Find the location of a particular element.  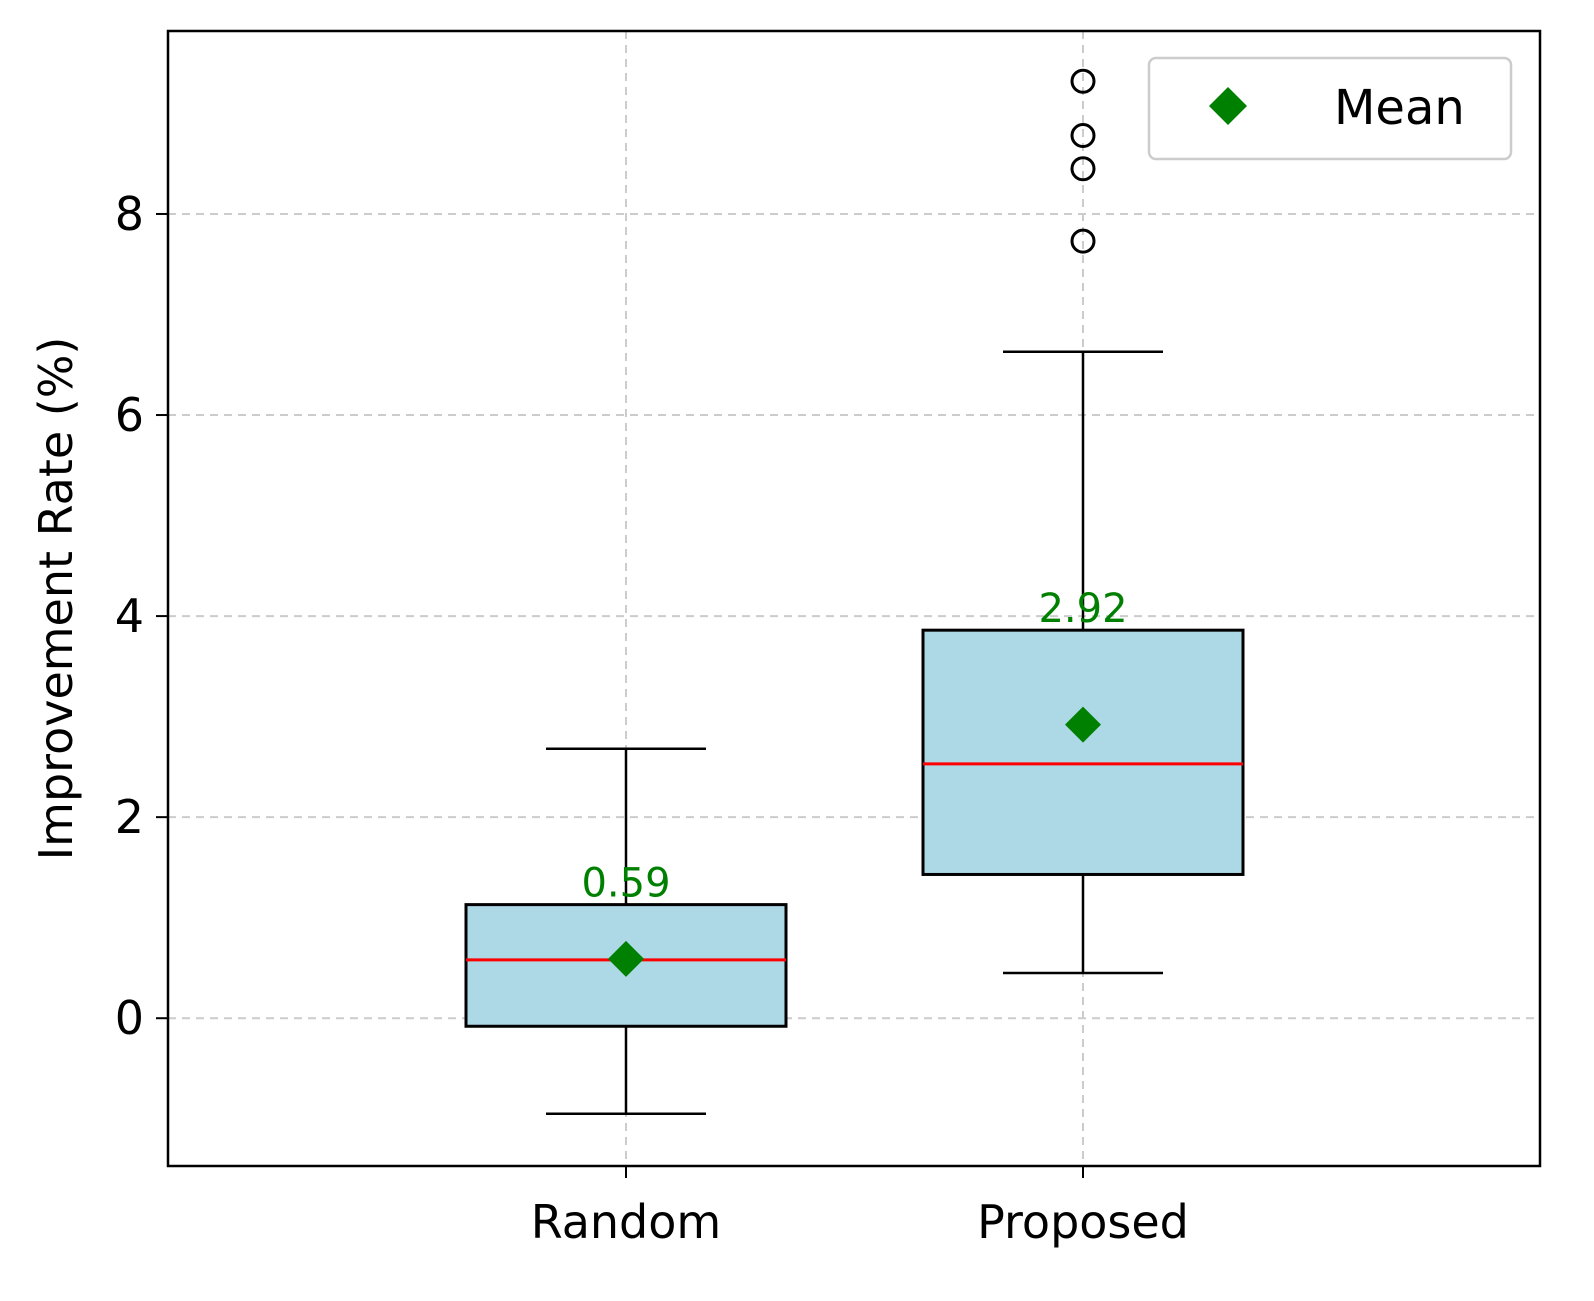

mean-marker-random is located at coordinates (626, 958).